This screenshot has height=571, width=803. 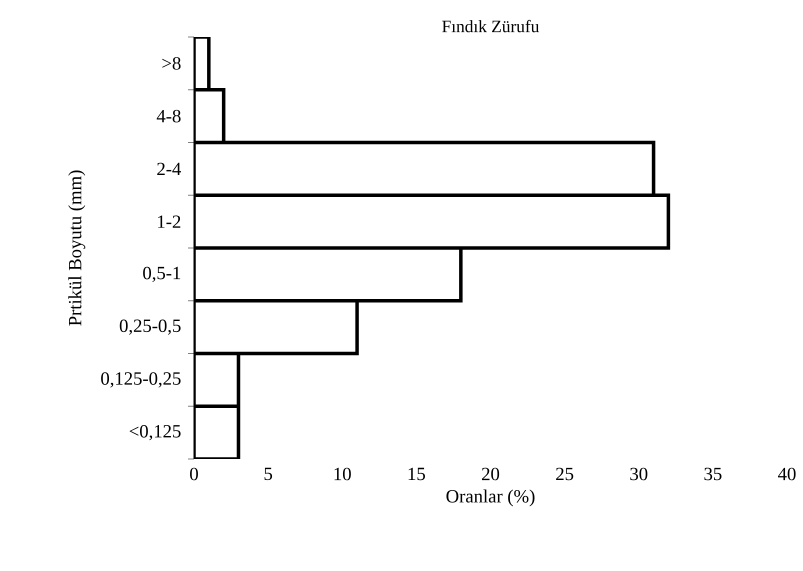 What do you see at coordinates (194, 474) in the screenshot?
I see `x-tick-label: 0` at bounding box center [194, 474].